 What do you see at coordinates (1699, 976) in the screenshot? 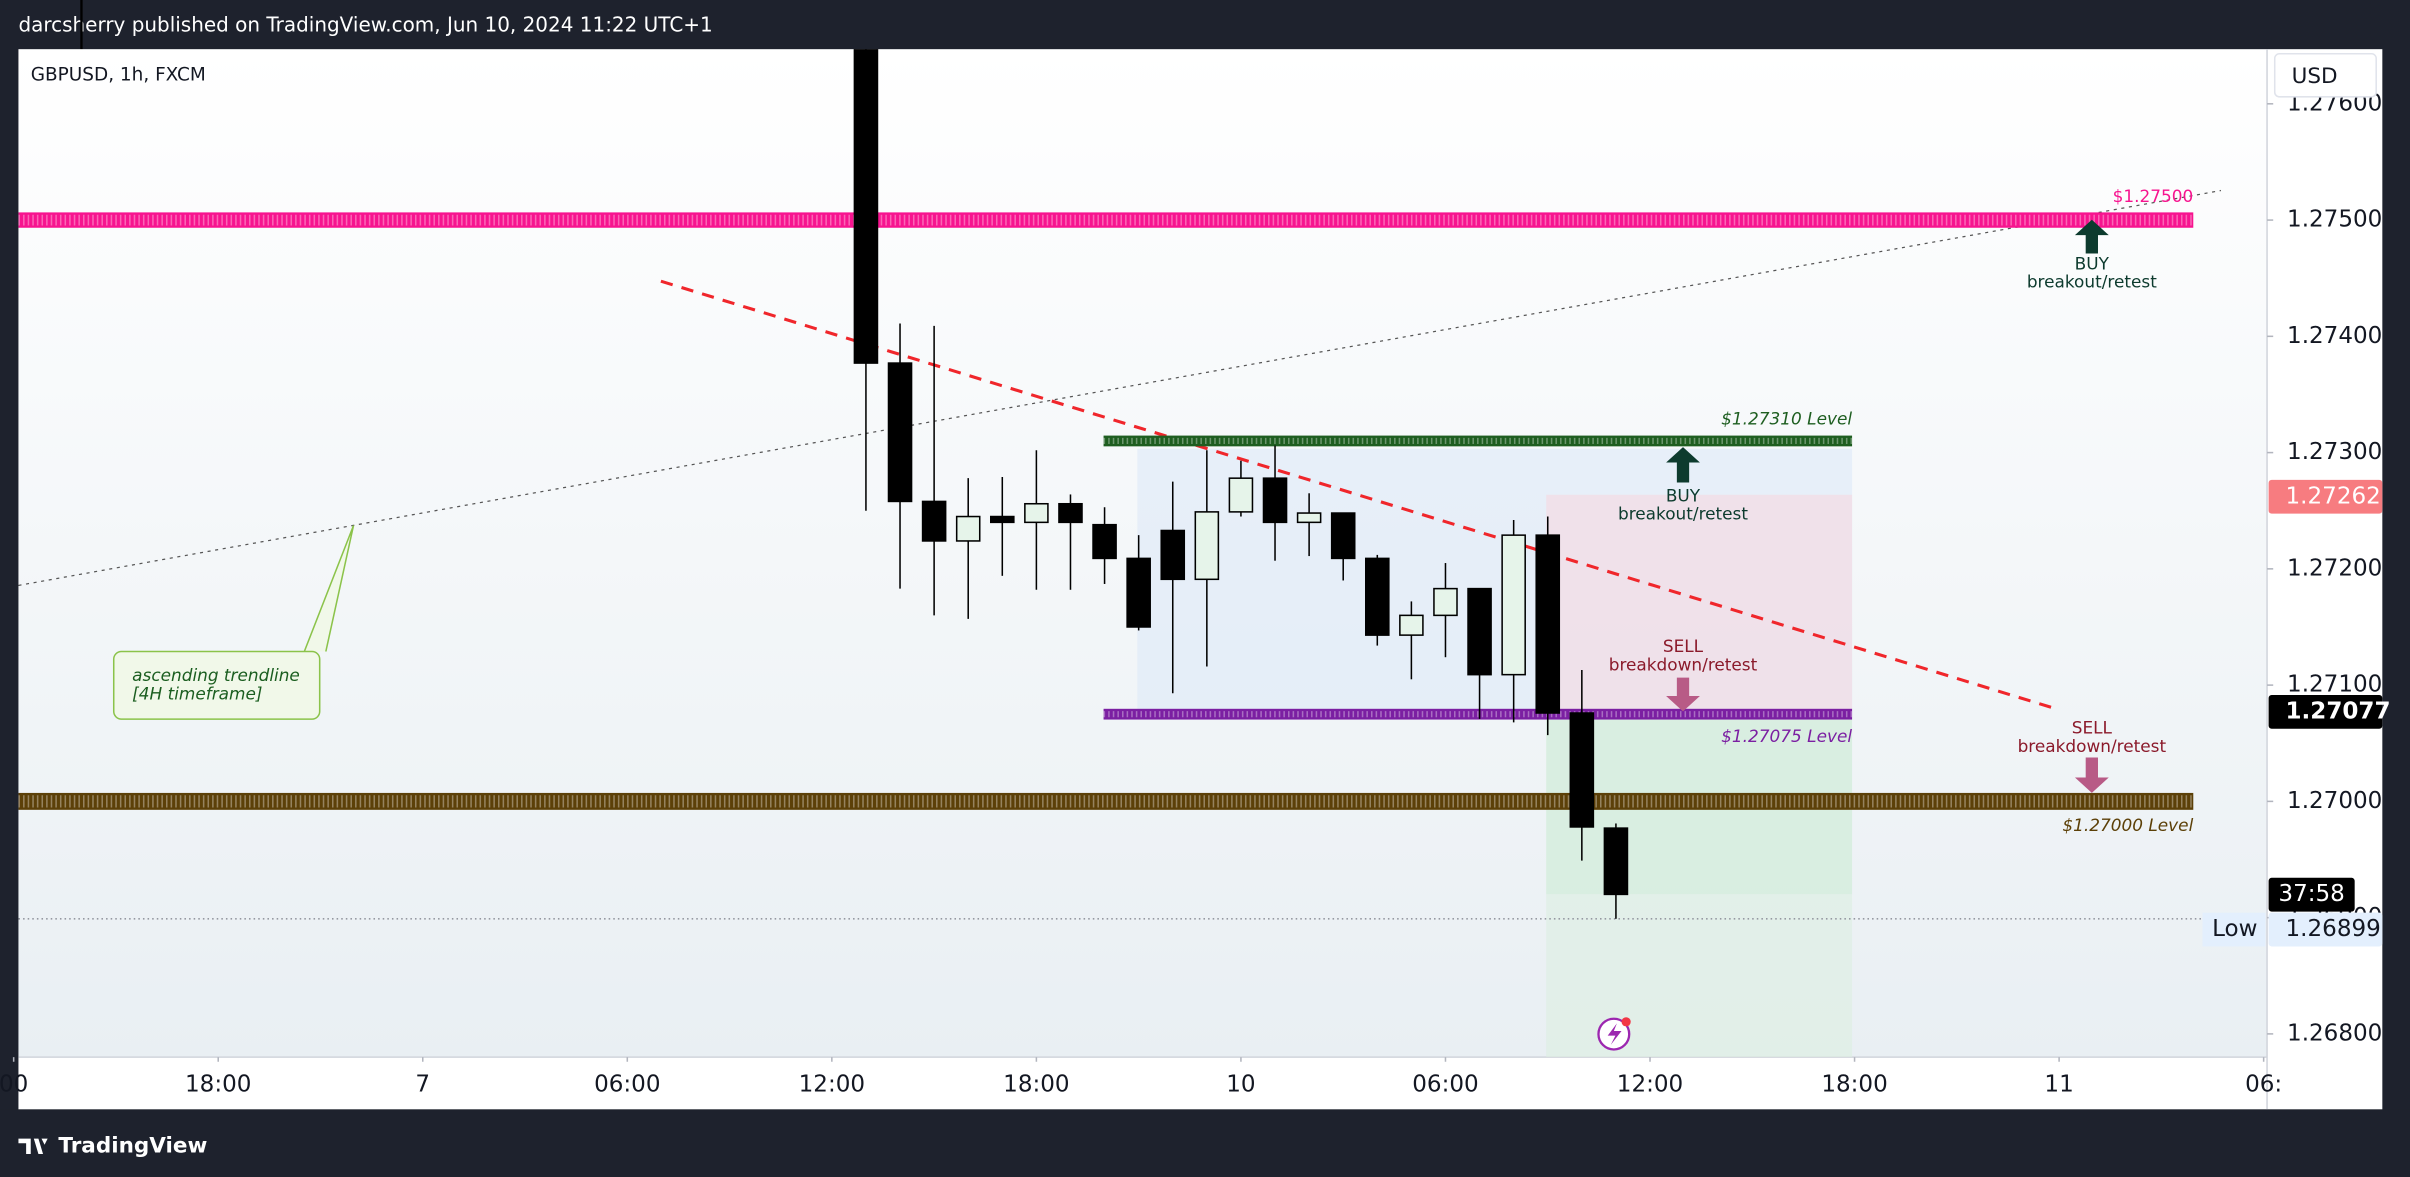
I see `profit-zone` at bounding box center [1699, 976].